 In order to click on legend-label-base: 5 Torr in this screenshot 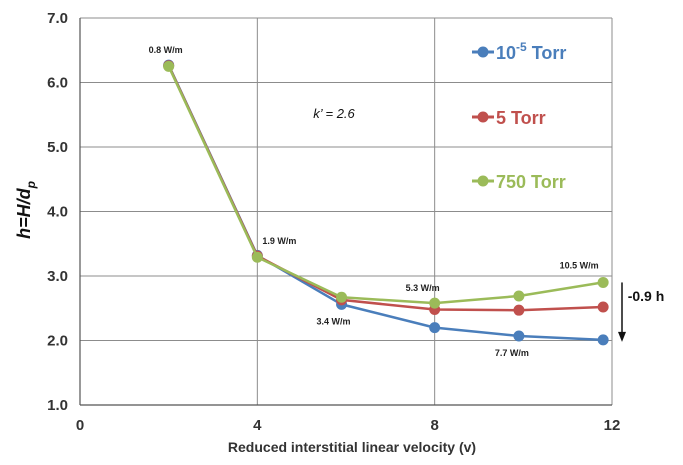, I will do `click(521, 118)`.